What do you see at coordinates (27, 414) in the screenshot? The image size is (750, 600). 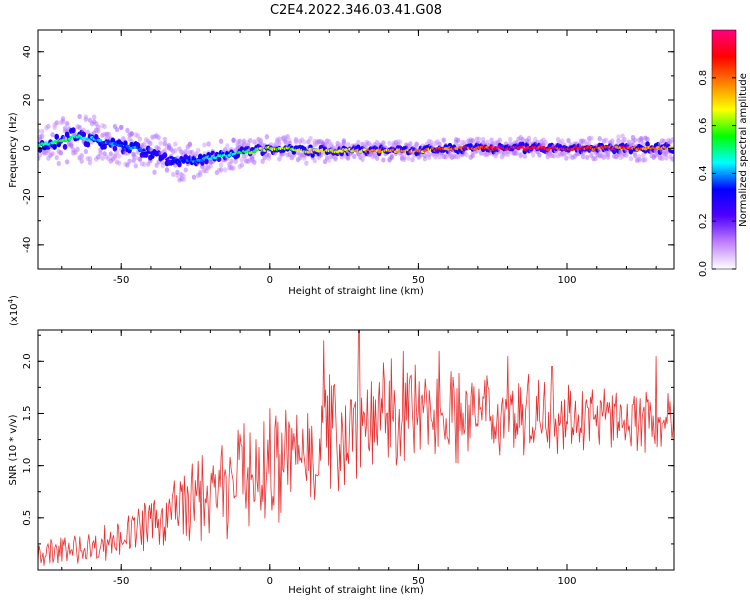 I see `y-tick-label: 1.5` at bounding box center [27, 414].